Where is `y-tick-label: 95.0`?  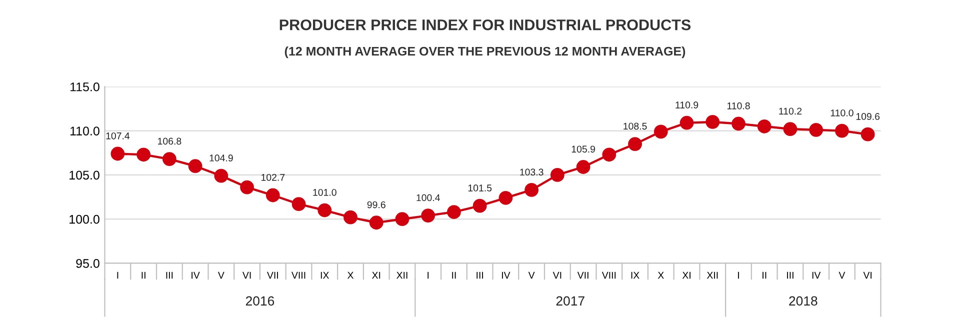 y-tick-label: 95.0 is located at coordinates (88, 263).